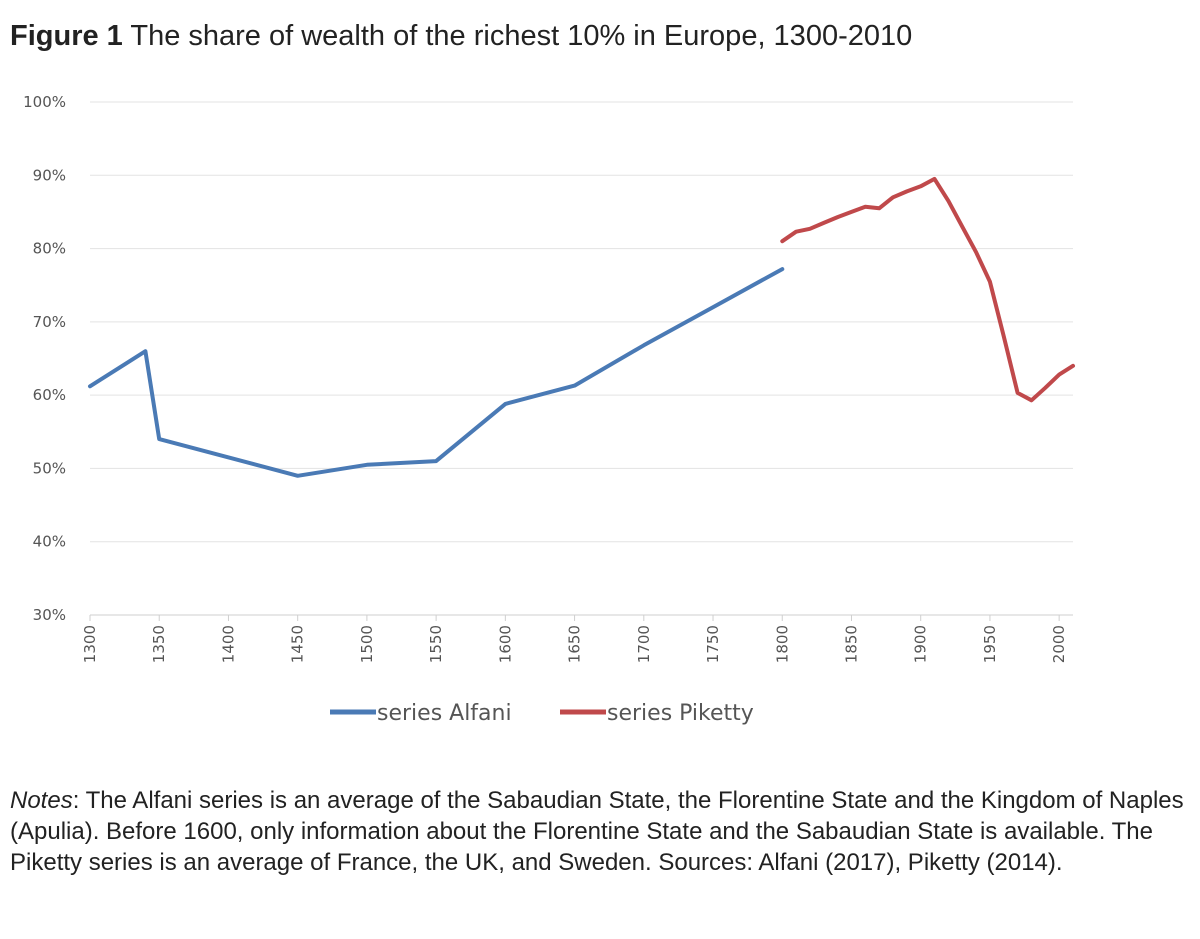 Image resolution: width=1200 pixels, height=939 pixels. Describe the element at coordinates (49, 249) in the screenshot. I see `y-tick-label: 80%` at that location.